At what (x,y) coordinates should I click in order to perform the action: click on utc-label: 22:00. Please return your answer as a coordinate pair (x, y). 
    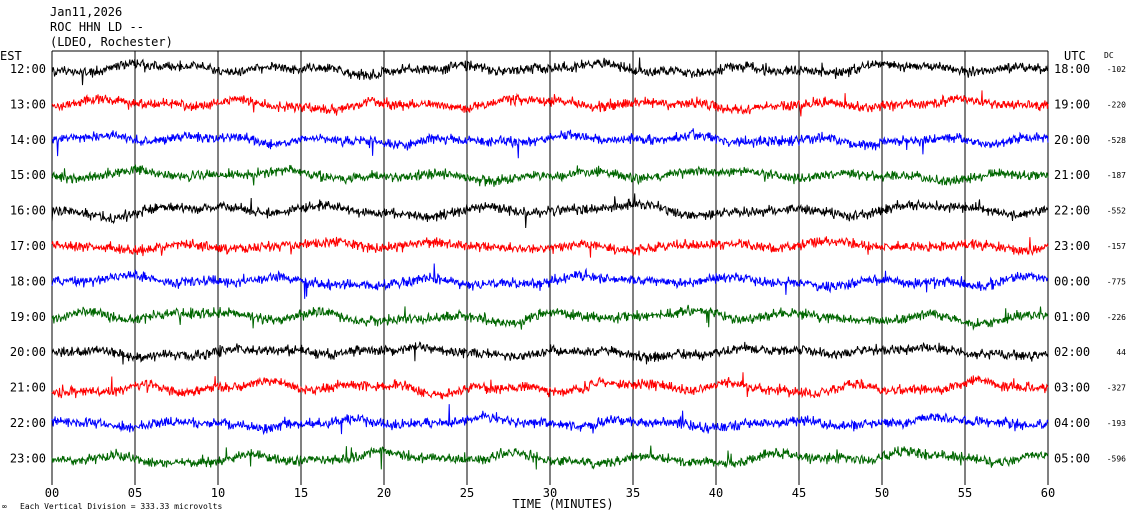
    Looking at the image, I should click on (1072, 211).